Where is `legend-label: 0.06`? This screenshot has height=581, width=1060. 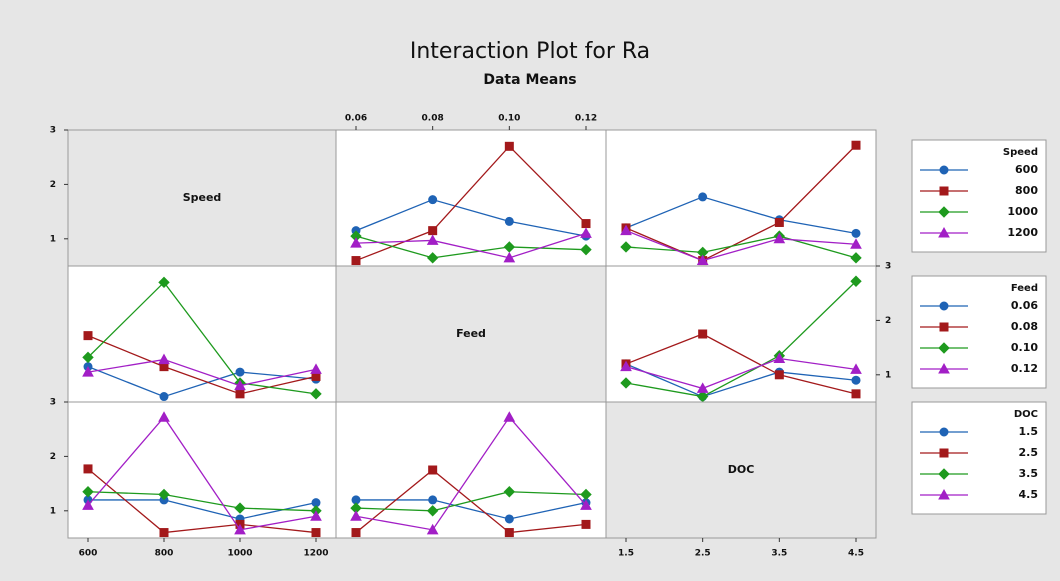 legend-label: 0.06 is located at coordinates (1024, 305).